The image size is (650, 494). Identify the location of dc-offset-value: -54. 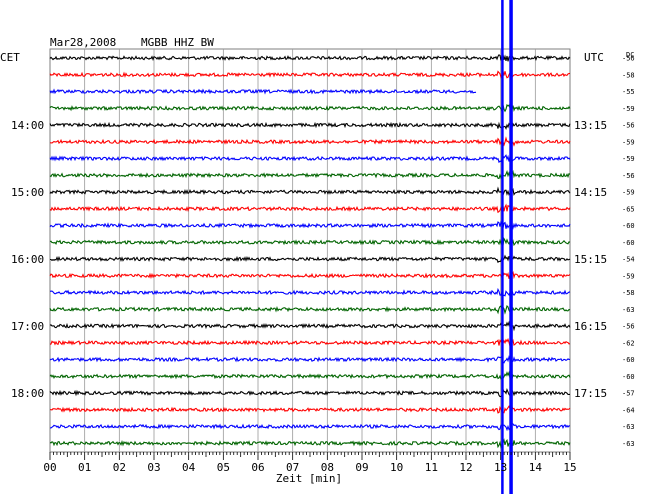
(628, 260).